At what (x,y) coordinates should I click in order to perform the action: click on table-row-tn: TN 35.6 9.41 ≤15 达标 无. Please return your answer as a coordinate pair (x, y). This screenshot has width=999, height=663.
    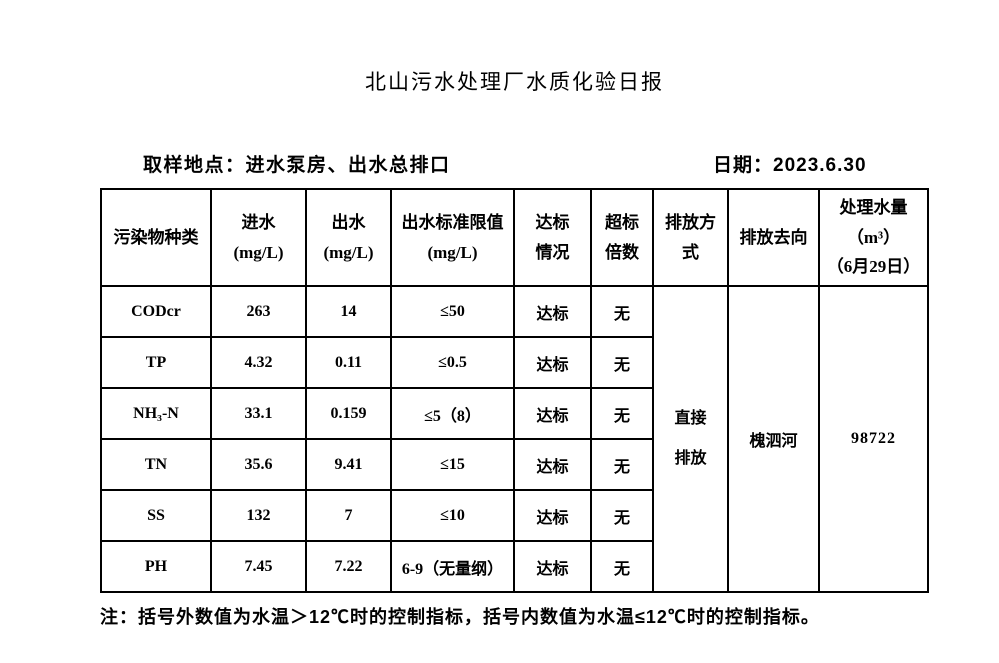
    Looking at the image, I should click on (514, 464).